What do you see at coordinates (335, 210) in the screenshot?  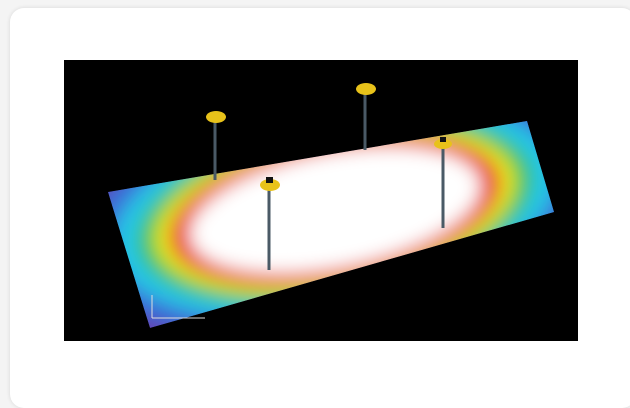 I see `zone-white` at bounding box center [335, 210].